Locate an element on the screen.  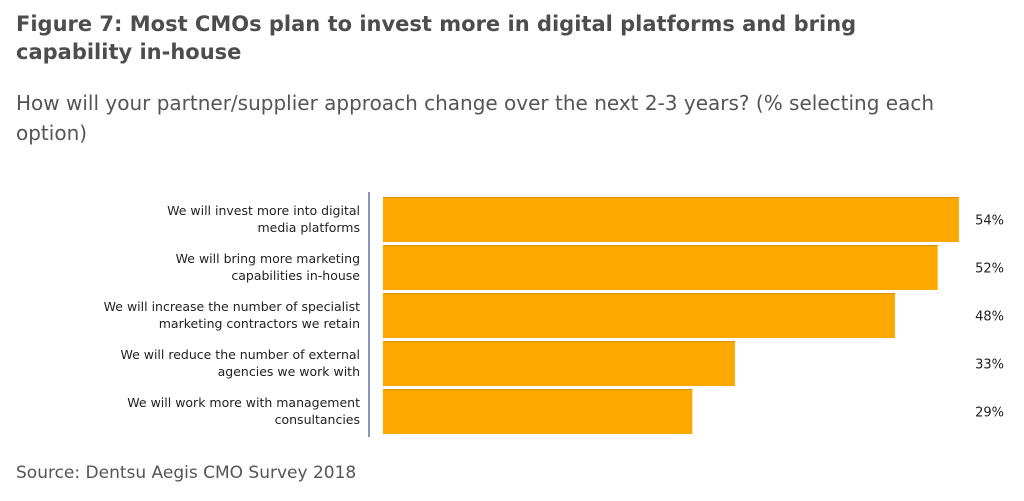
category-label: capabilities in-house is located at coordinates (295, 275).